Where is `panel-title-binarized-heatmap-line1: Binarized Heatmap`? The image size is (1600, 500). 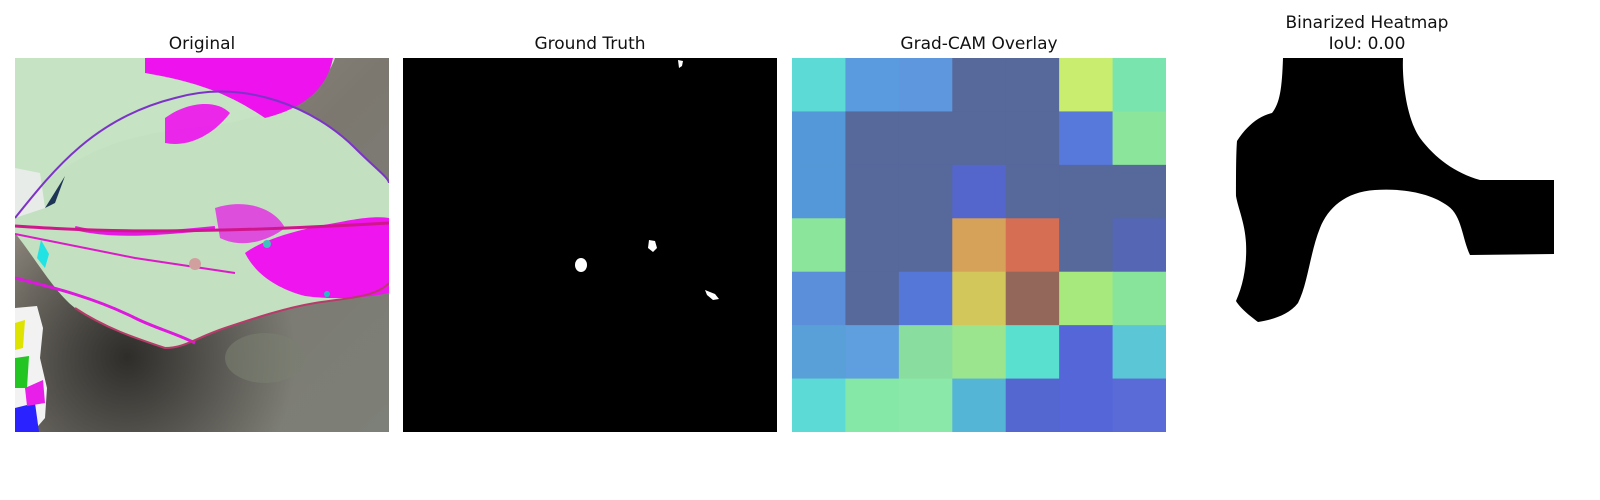 panel-title-binarized-heatmap-line1: Binarized Heatmap is located at coordinates (1367, 23).